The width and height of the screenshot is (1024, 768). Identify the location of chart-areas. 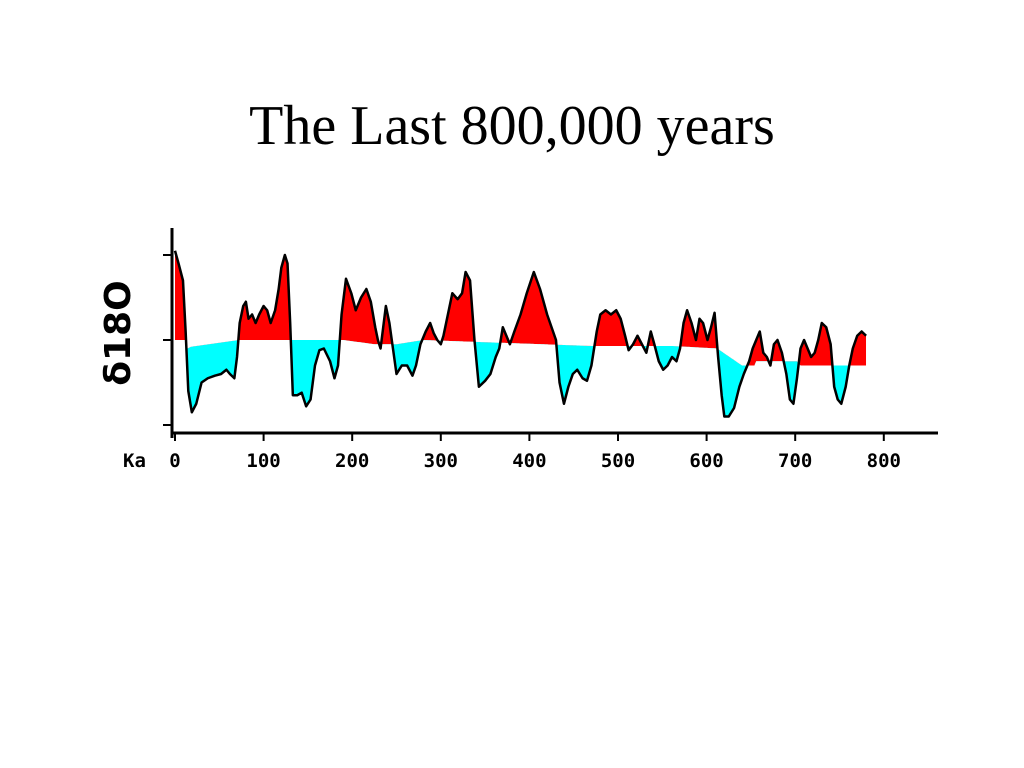
(520, 334).